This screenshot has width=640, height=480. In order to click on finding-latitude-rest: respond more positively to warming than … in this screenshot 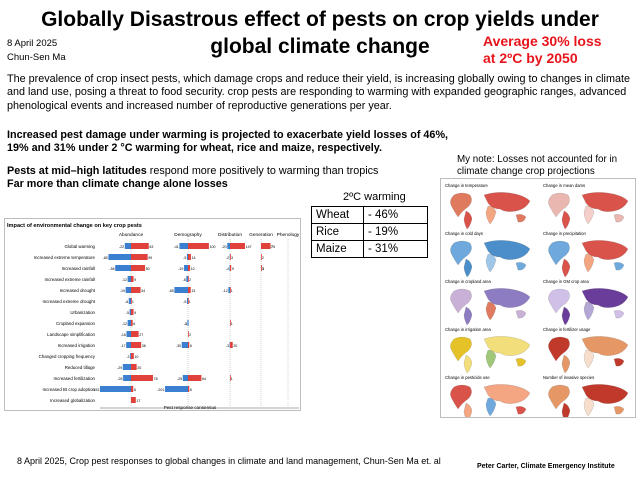, I will do `click(262, 171)`.